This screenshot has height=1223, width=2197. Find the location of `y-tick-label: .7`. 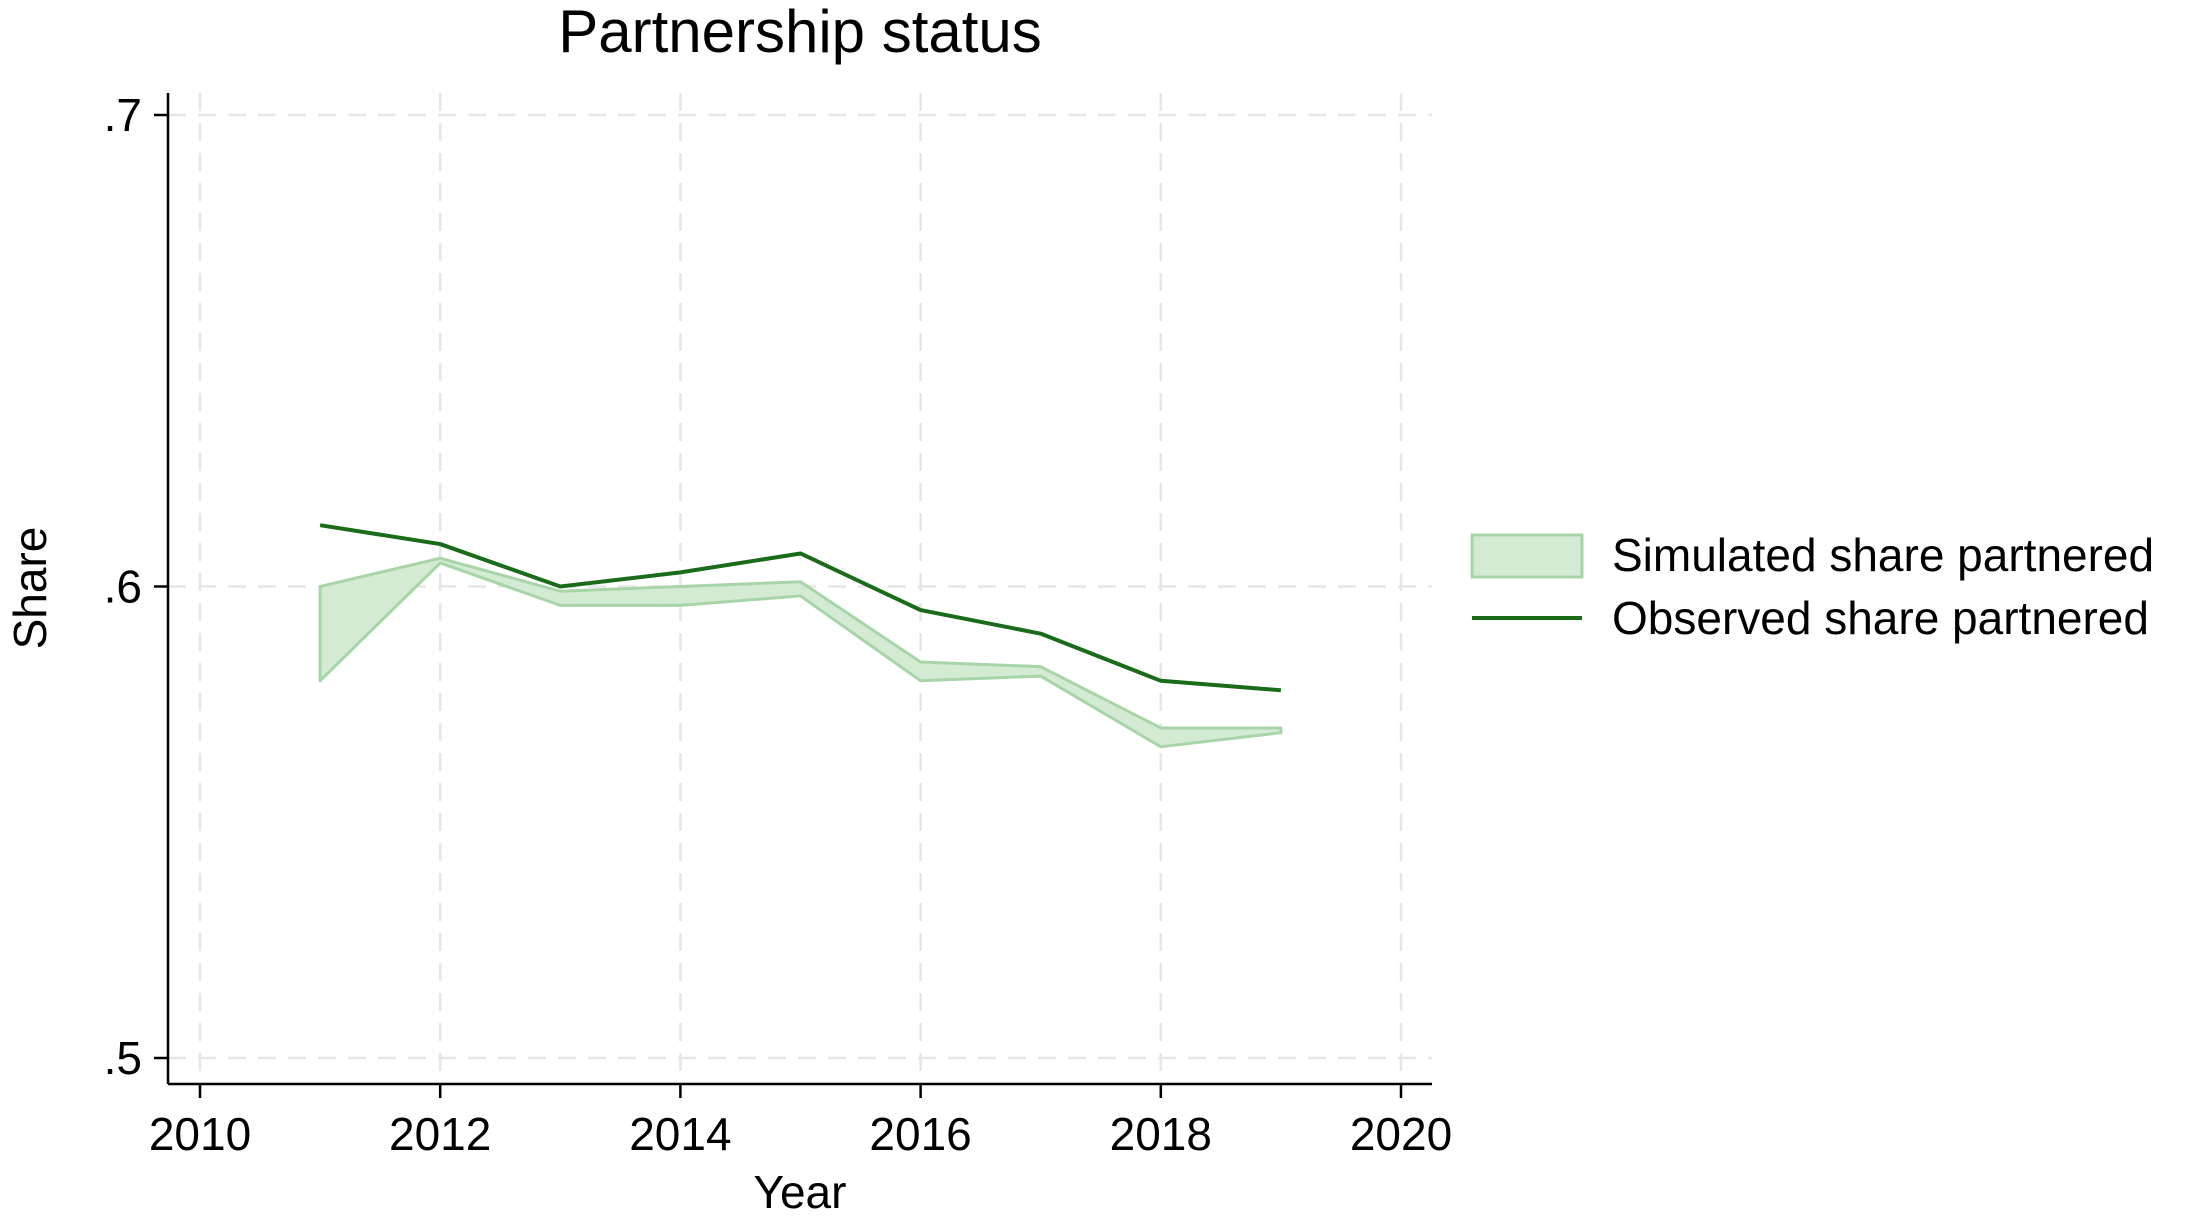

y-tick-label: .7 is located at coordinates (123, 115).